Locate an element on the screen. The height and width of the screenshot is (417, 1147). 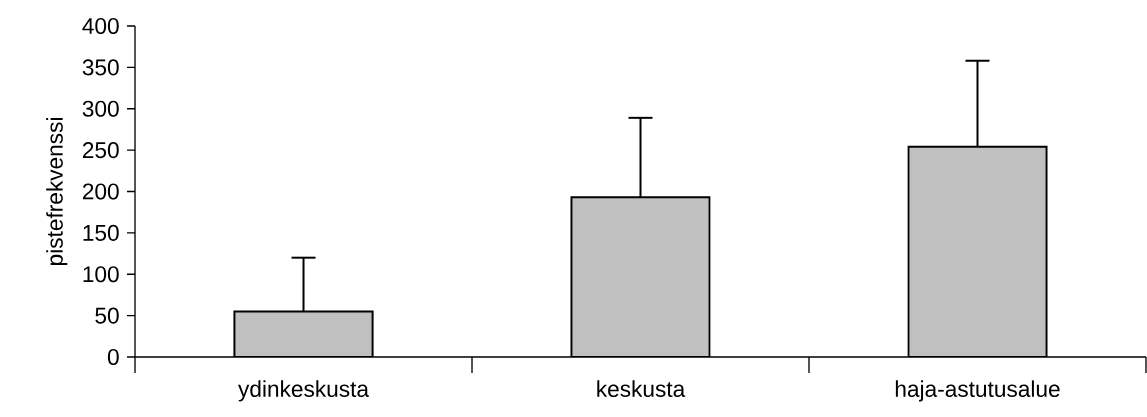
y-tick-label: 200 is located at coordinates (100, 191).